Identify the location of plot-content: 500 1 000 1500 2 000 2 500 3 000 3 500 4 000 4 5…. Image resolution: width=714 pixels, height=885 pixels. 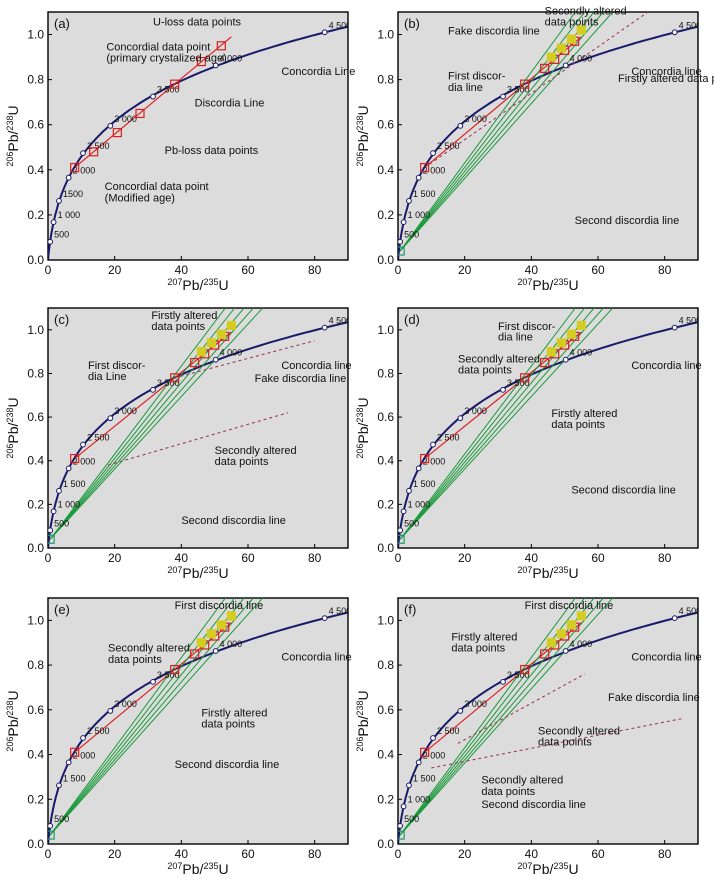
(198, 140).